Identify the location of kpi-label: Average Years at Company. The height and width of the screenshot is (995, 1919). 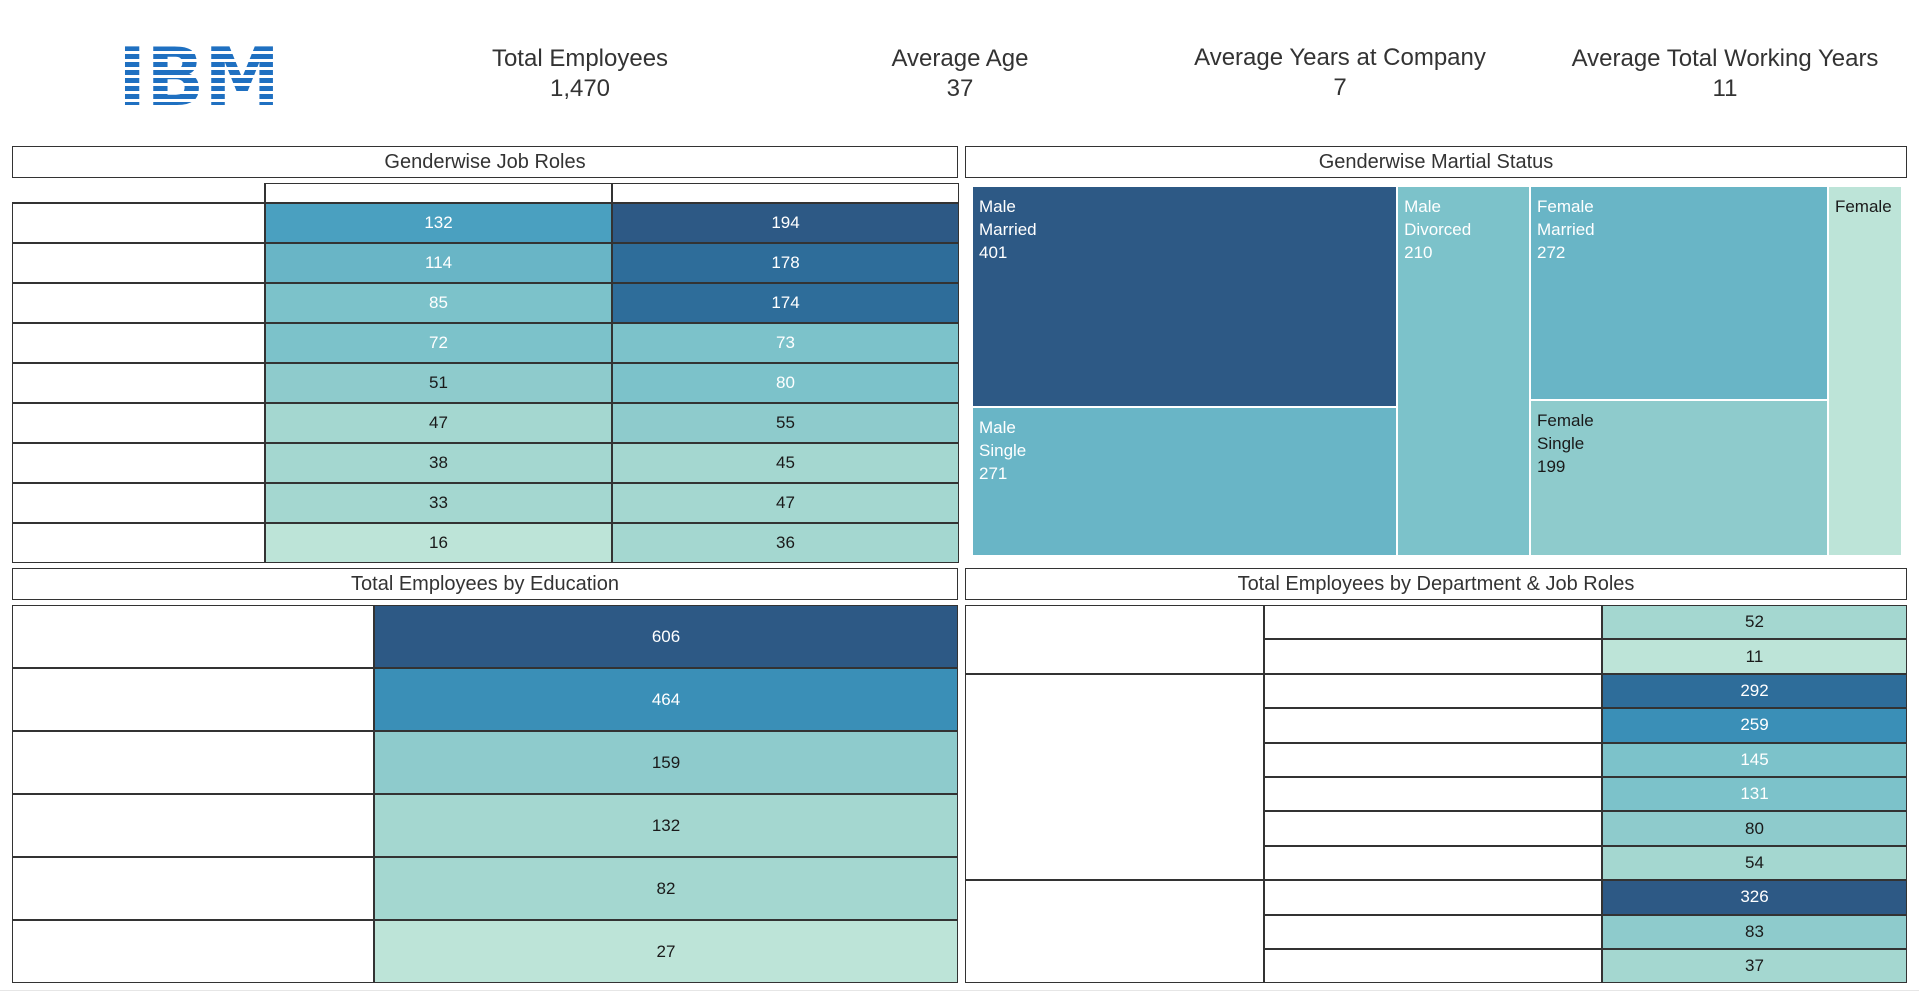
(1340, 57).